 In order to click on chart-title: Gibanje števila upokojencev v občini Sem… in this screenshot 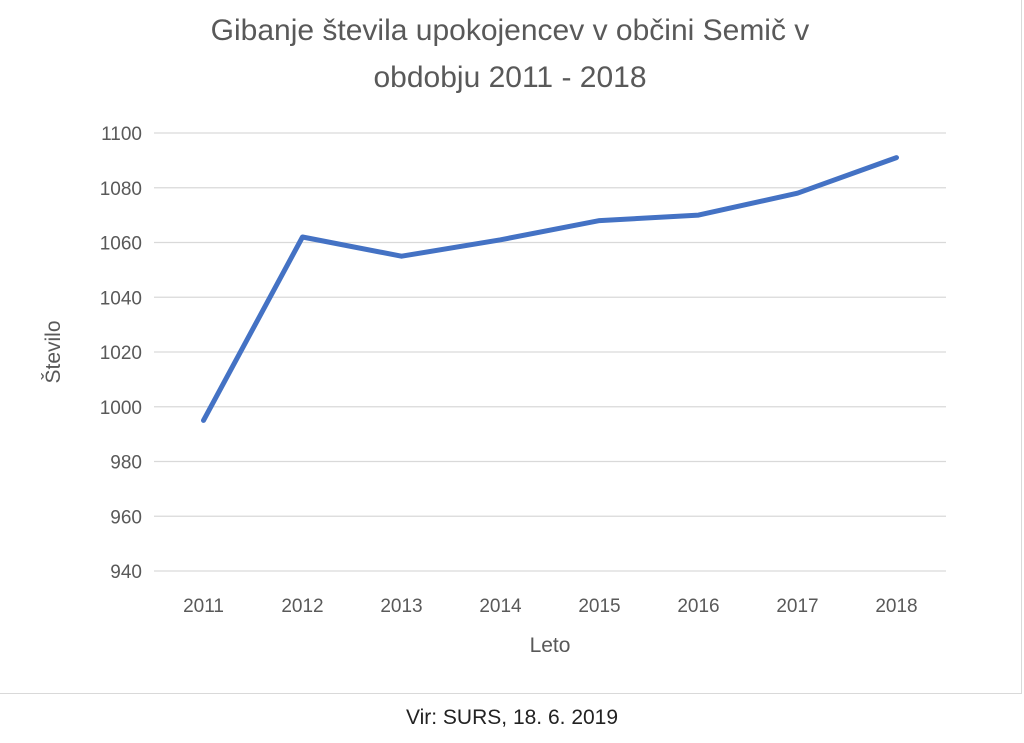, I will do `click(510, 54)`.